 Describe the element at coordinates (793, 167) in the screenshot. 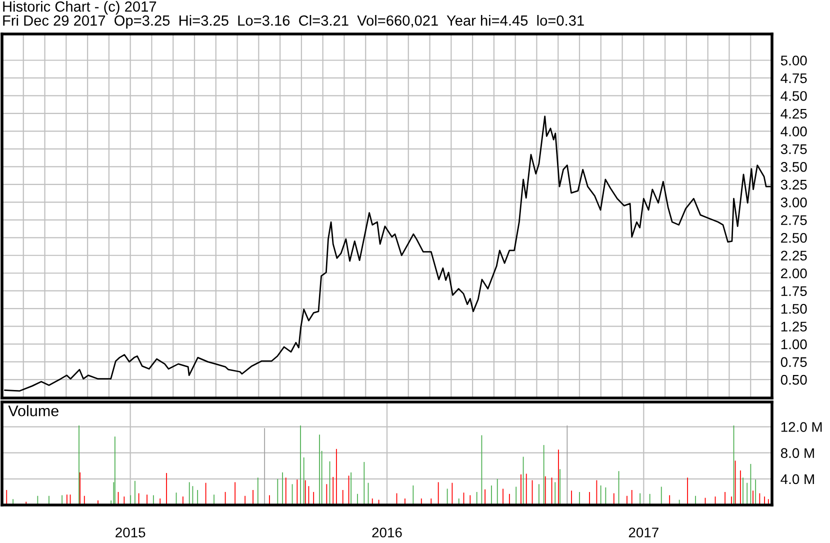

I see `y-tick-label: 3.50` at that location.